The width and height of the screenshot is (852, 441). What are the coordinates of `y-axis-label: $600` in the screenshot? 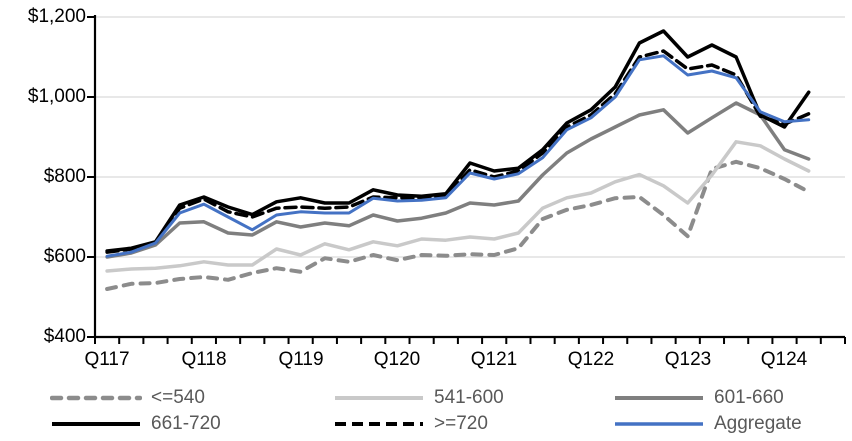 It's located at (64, 256).